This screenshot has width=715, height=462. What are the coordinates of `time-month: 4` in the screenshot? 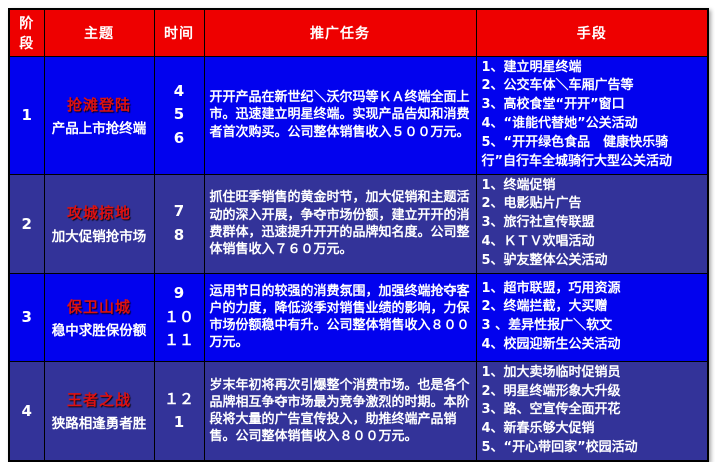 It's located at (179, 91).